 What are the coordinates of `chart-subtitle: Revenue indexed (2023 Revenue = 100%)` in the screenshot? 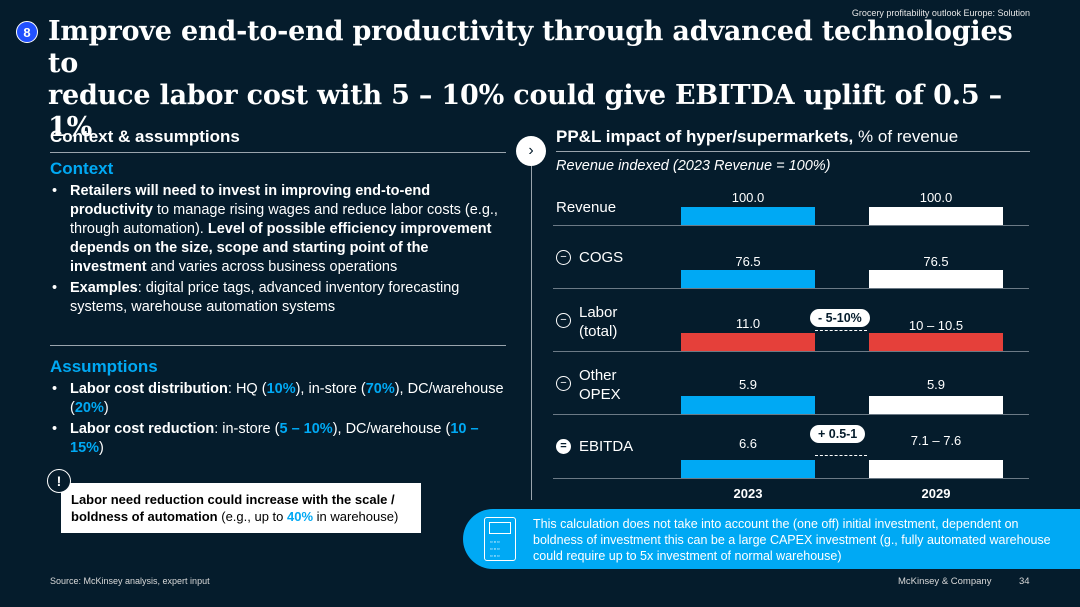 It's located at (693, 166).